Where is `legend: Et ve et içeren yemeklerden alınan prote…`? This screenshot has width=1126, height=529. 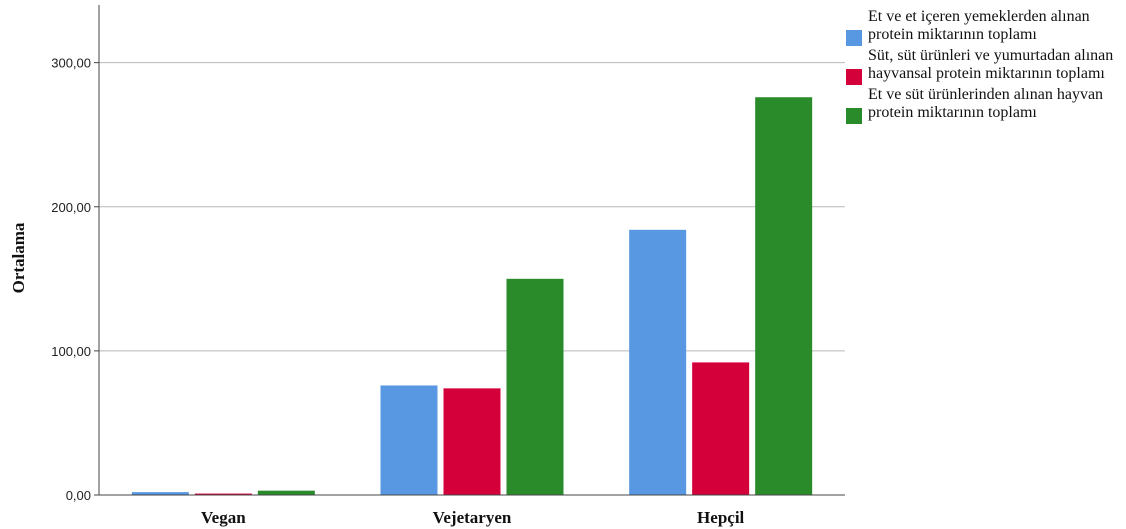 legend: Et ve et içeren yemeklerden alınan prote… is located at coordinates (983, 66).